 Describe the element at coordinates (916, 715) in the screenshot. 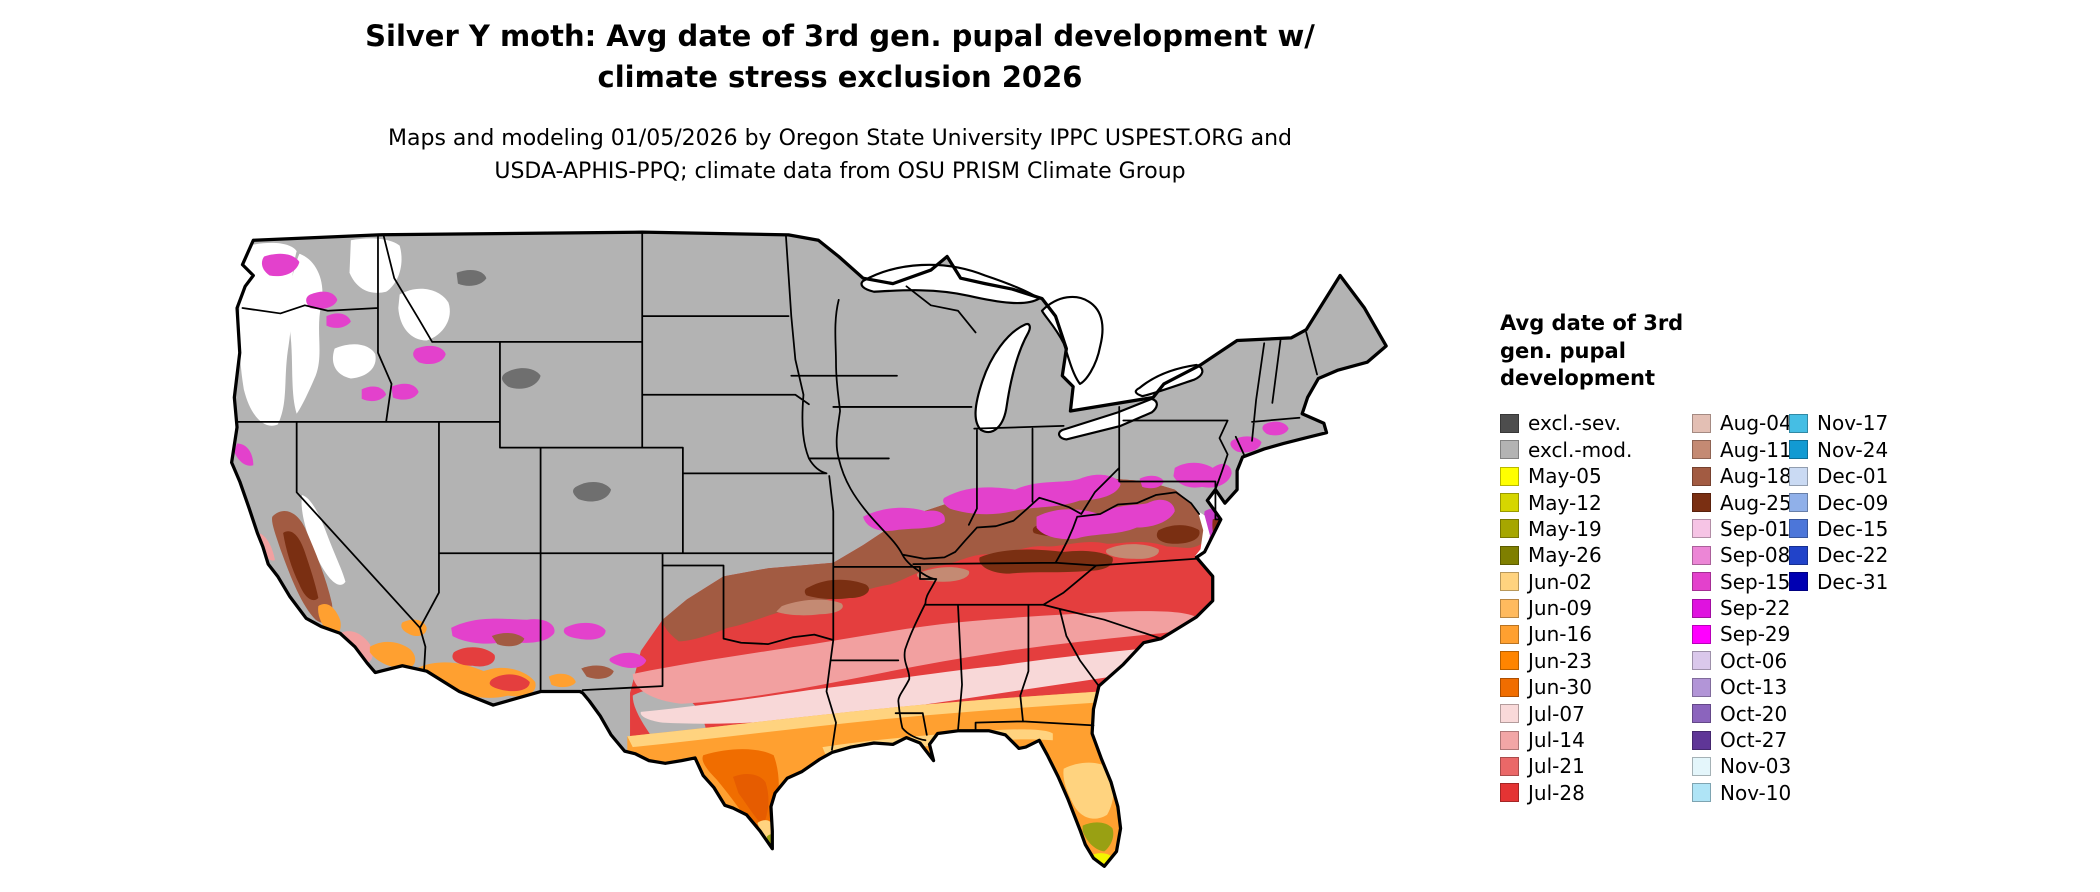

I see `june-light-orange-strip` at that location.